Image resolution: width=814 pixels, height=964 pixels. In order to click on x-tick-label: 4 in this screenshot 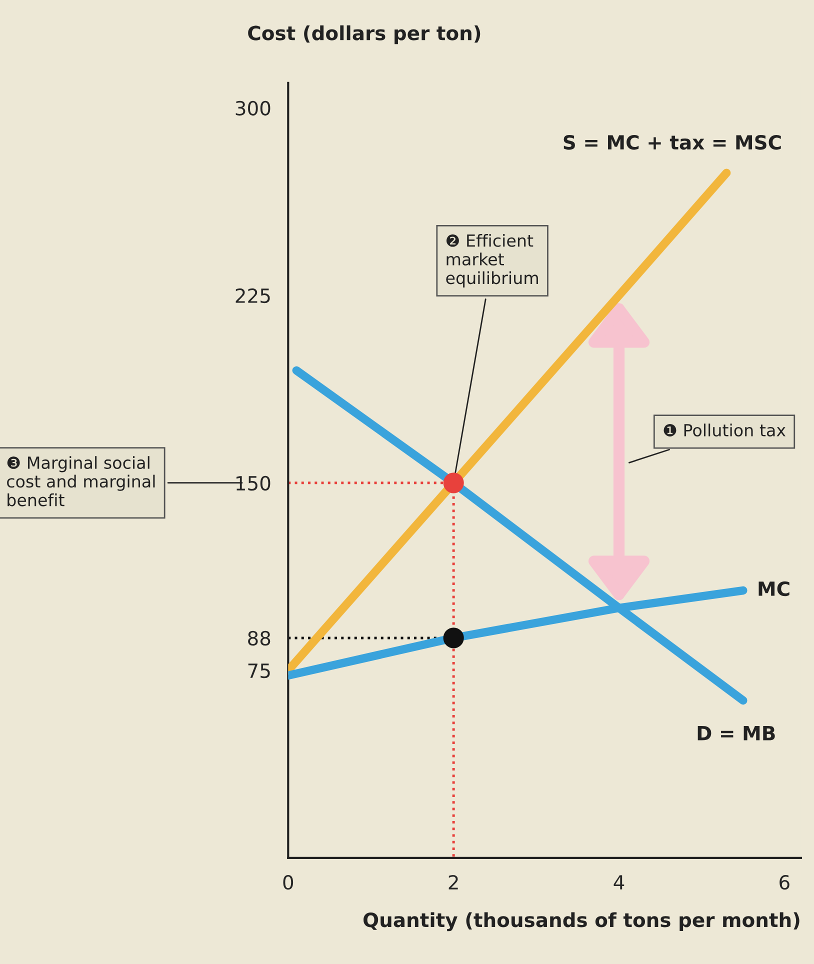, I will do `click(619, 882)`.